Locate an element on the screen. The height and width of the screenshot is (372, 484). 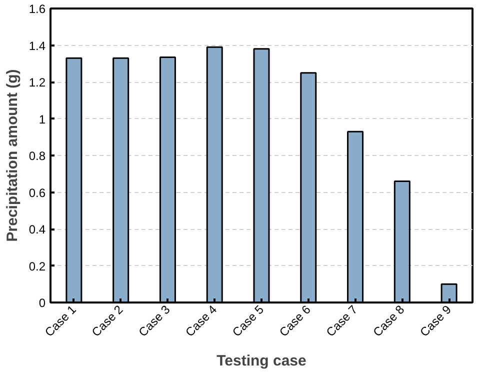
y-tick-label: 1.4 is located at coordinates (37, 45).